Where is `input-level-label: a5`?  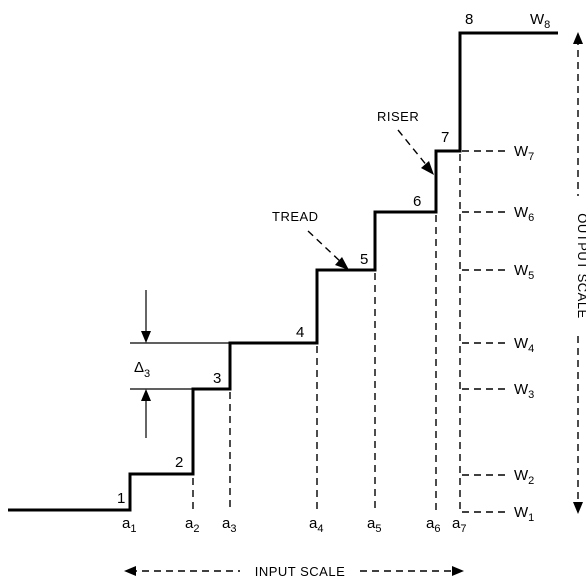
input-level-label: a5 is located at coordinates (374, 525).